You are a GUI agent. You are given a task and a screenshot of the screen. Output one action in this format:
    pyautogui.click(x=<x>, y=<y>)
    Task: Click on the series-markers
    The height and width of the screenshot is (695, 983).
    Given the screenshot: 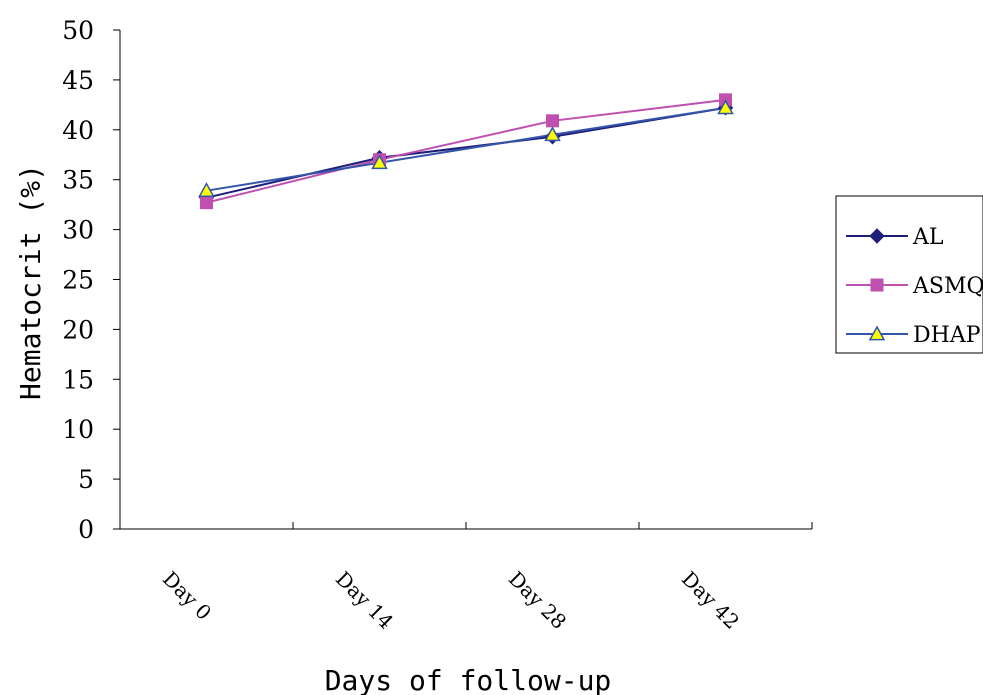 What is the action you would take?
    pyautogui.click(x=466, y=151)
    